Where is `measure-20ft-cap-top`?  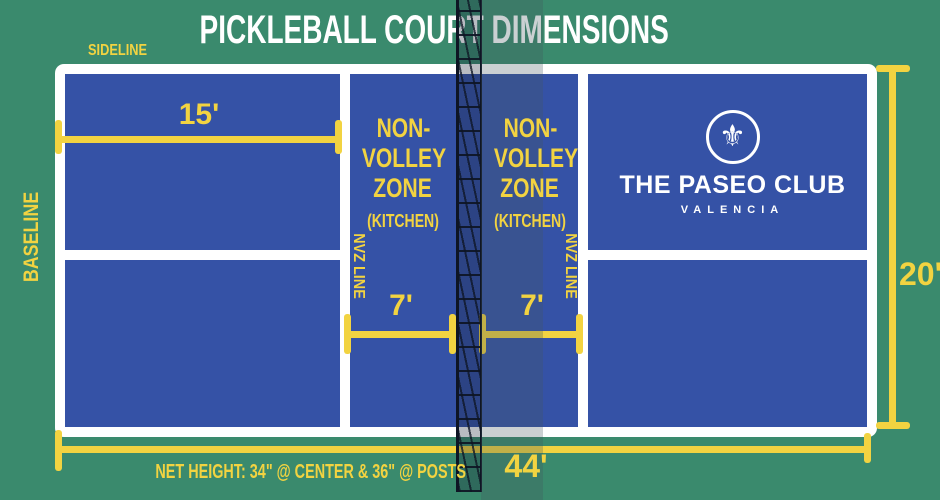
measure-20ft-cap-top is located at coordinates (893, 68).